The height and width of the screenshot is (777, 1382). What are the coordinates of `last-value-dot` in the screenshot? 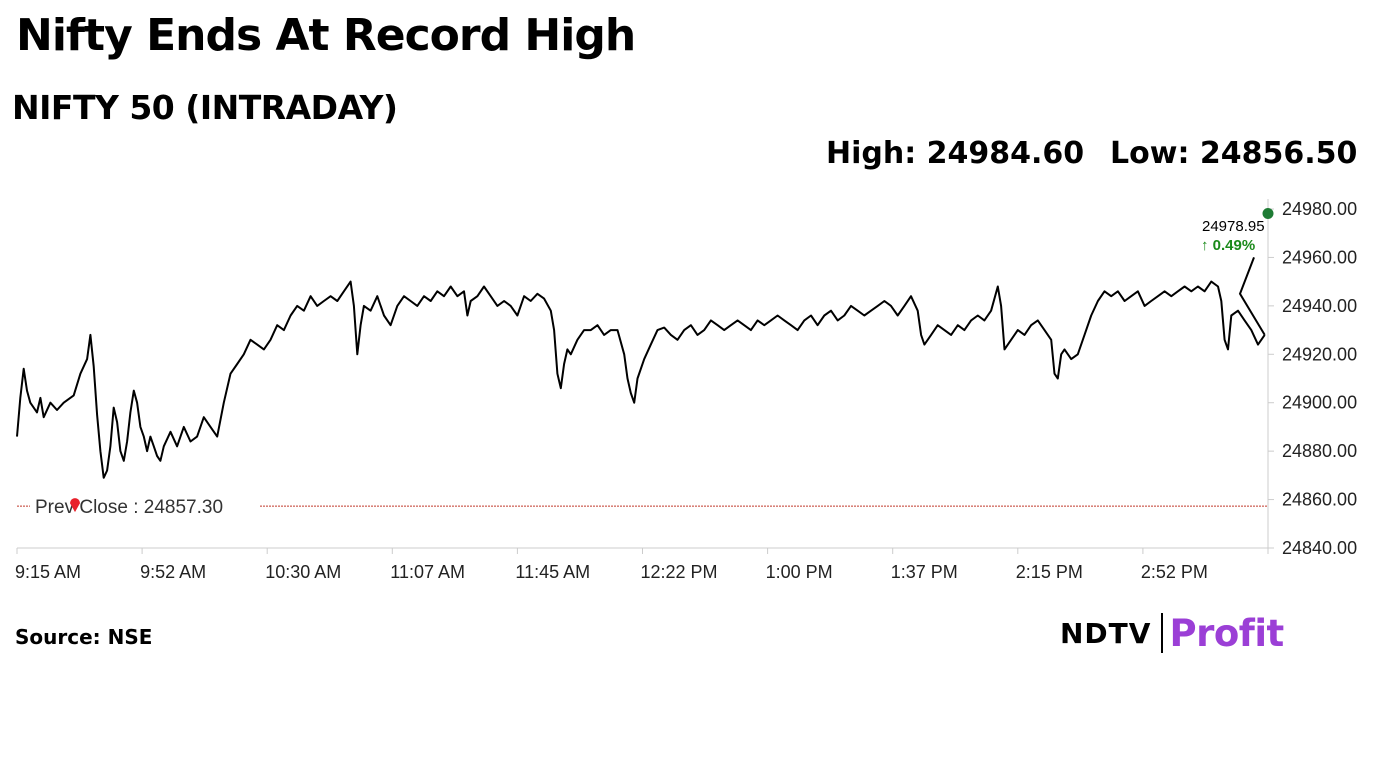 It's located at (1268, 214).